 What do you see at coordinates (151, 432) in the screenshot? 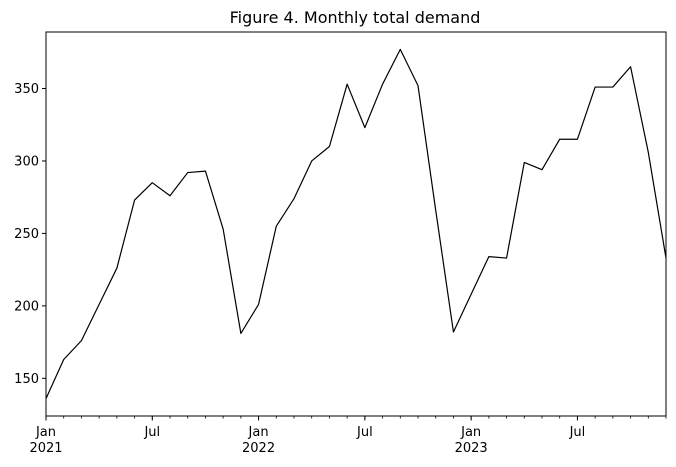
I see `x-tick-label-6: Jul` at bounding box center [151, 432].